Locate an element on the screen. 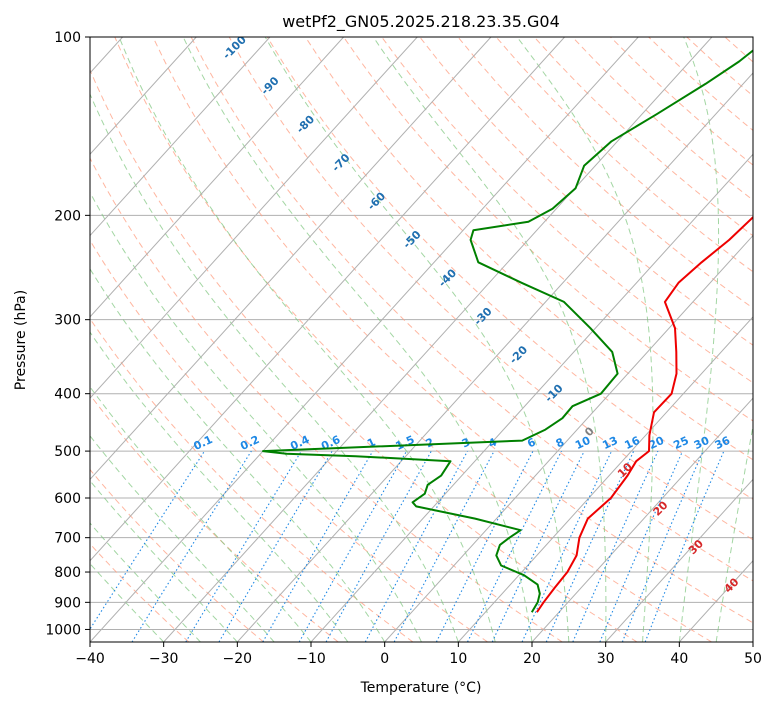  x-tick-label: −40 is located at coordinates (90, 659).